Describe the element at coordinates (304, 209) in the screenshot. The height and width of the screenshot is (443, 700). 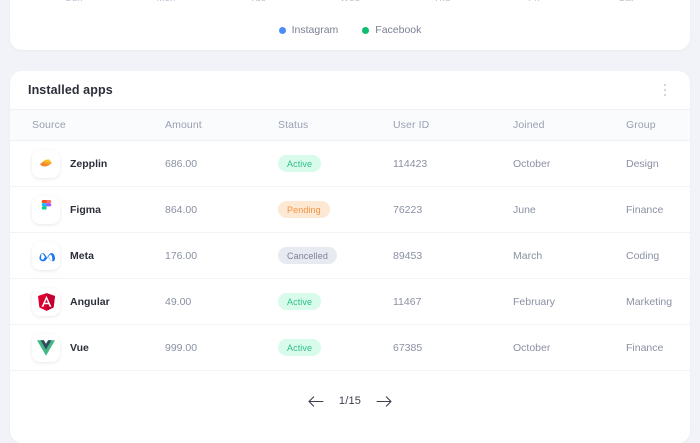
I see `status-badge: Pending` at that location.